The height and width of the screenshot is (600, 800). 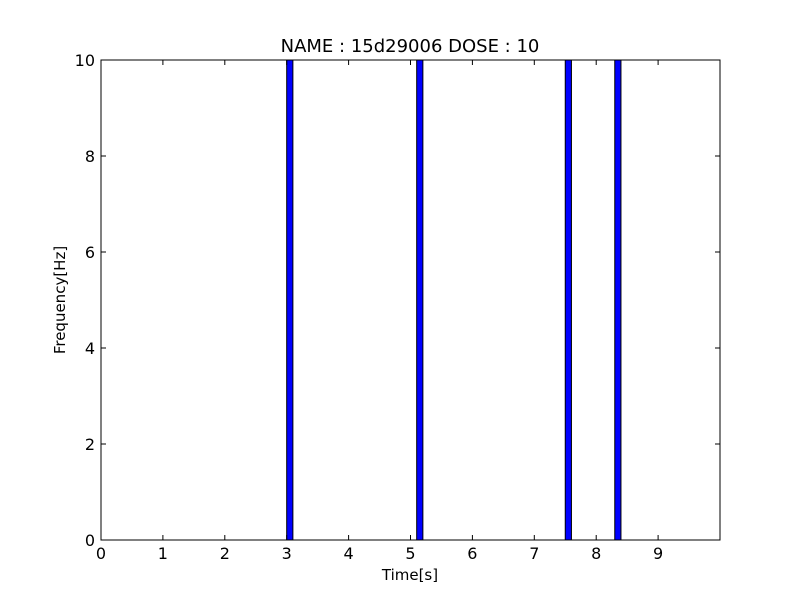 What do you see at coordinates (90, 540) in the screenshot?
I see `y-tick-label: 0` at bounding box center [90, 540].